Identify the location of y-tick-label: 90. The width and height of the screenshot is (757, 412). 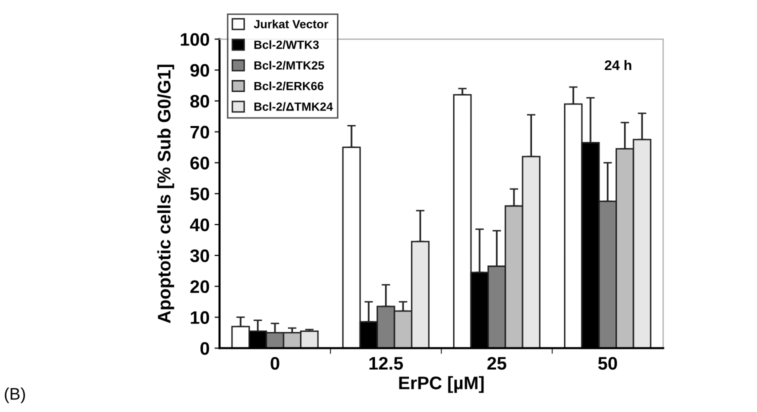
(200, 70).